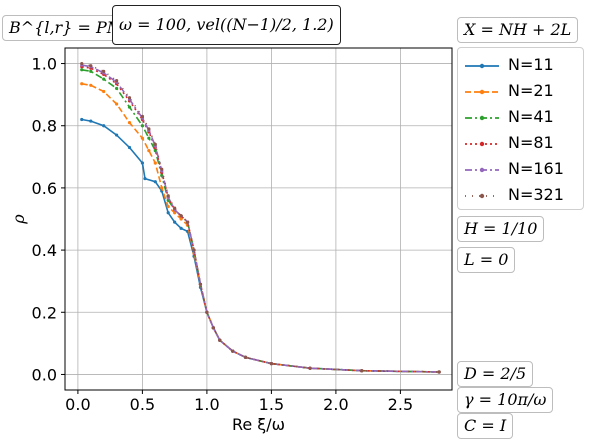  I want to click on y-tick-label: 0.8, so click(44, 126).